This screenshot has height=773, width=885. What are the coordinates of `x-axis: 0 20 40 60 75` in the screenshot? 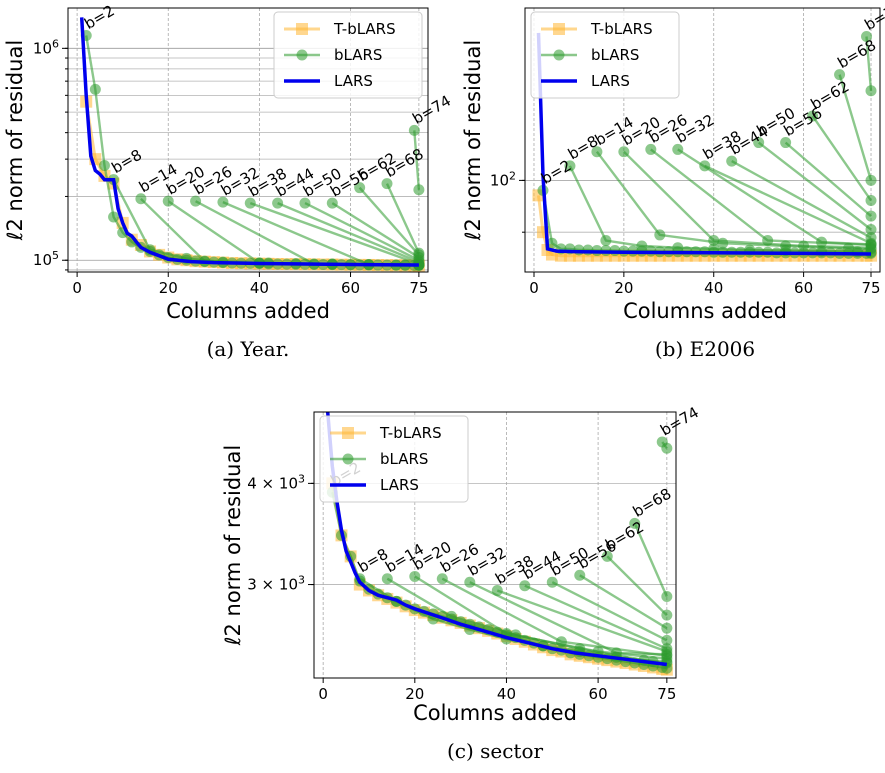 It's located at (705, 152).